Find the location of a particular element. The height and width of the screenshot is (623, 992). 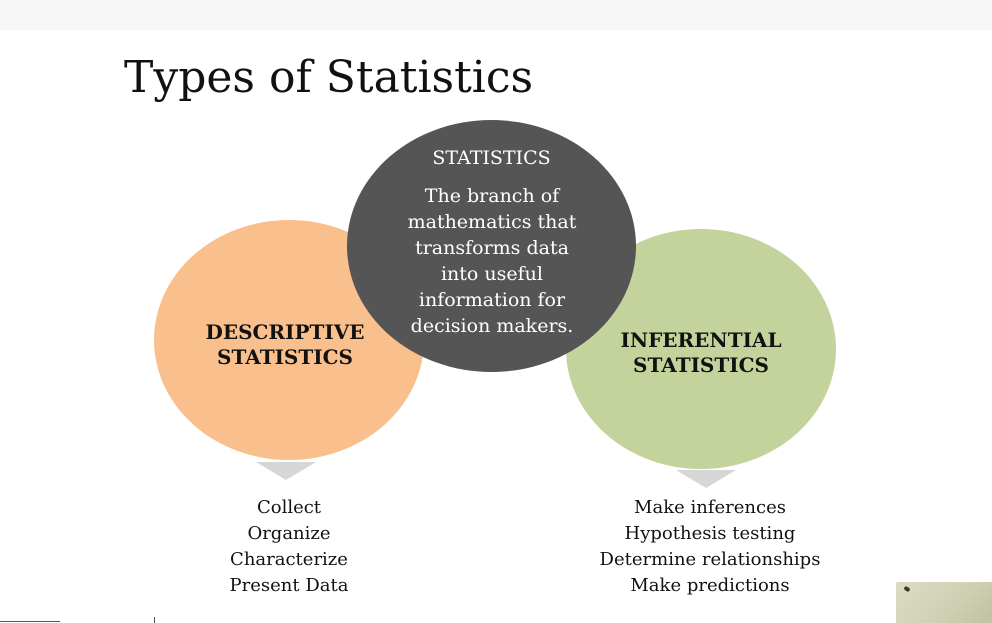

slide-title: Types of Statistics is located at coordinates (329, 77).